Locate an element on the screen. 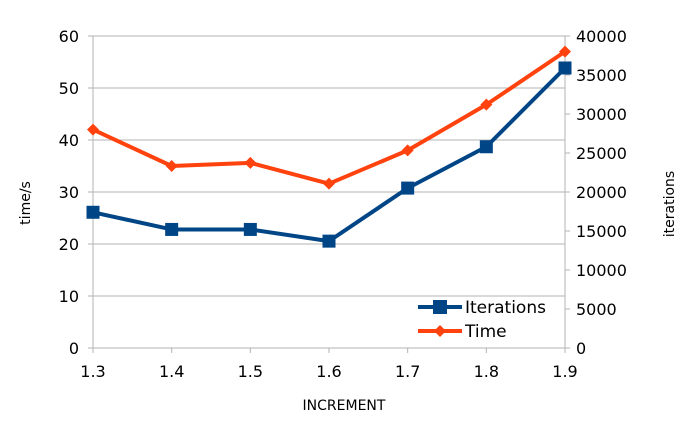  left-y-tick-label: 40 is located at coordinates (69, 140).